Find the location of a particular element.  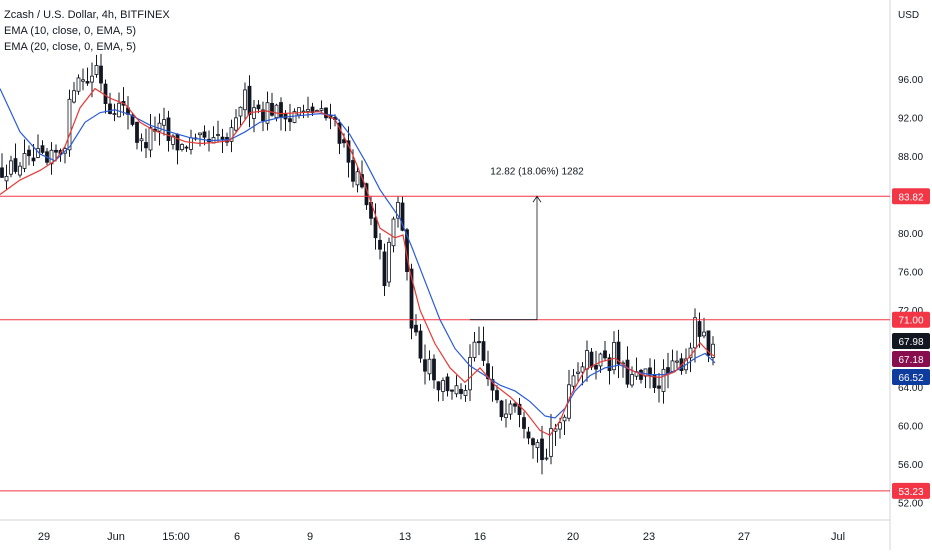

price-level-tag is located at coordinates (911, 490).